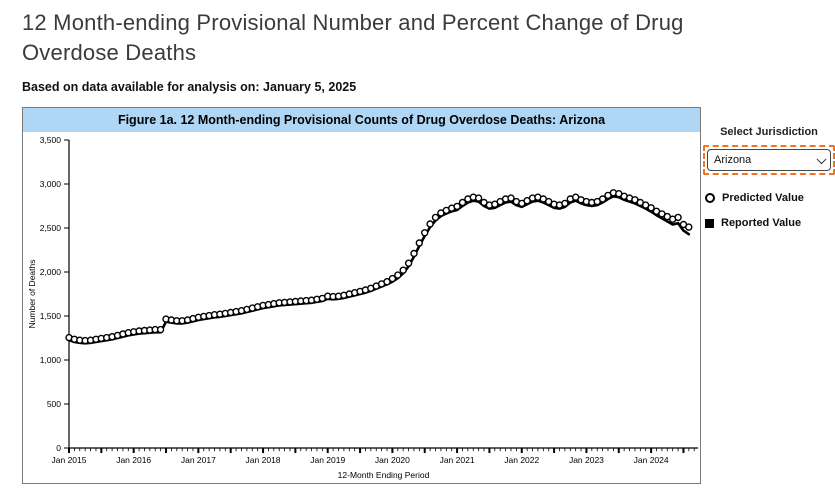 The width and height of the screenshot is (835, 488). Describe the element at coordinates (198, 460) in the screenshot. I see `svg-text: Jan 2017` at that location.